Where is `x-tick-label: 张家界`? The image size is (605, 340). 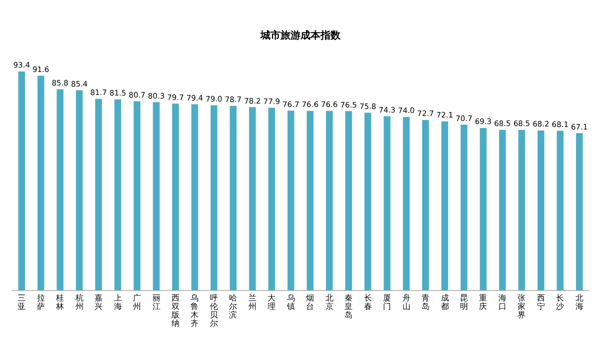 x-tick-label: 张家界 is located at coordinates (522, 307).